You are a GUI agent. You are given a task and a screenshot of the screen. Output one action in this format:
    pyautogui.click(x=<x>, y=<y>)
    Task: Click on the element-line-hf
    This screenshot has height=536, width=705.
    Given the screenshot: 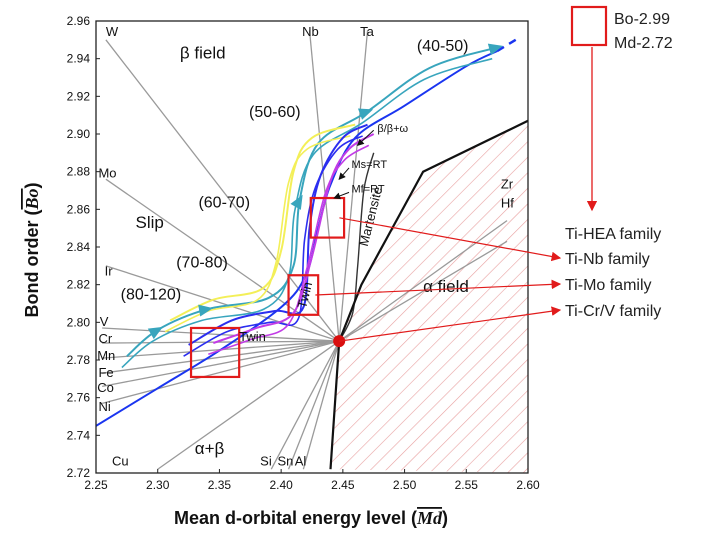 What is the action you would take?
    pyautogui.click(x=423, y=291)
    